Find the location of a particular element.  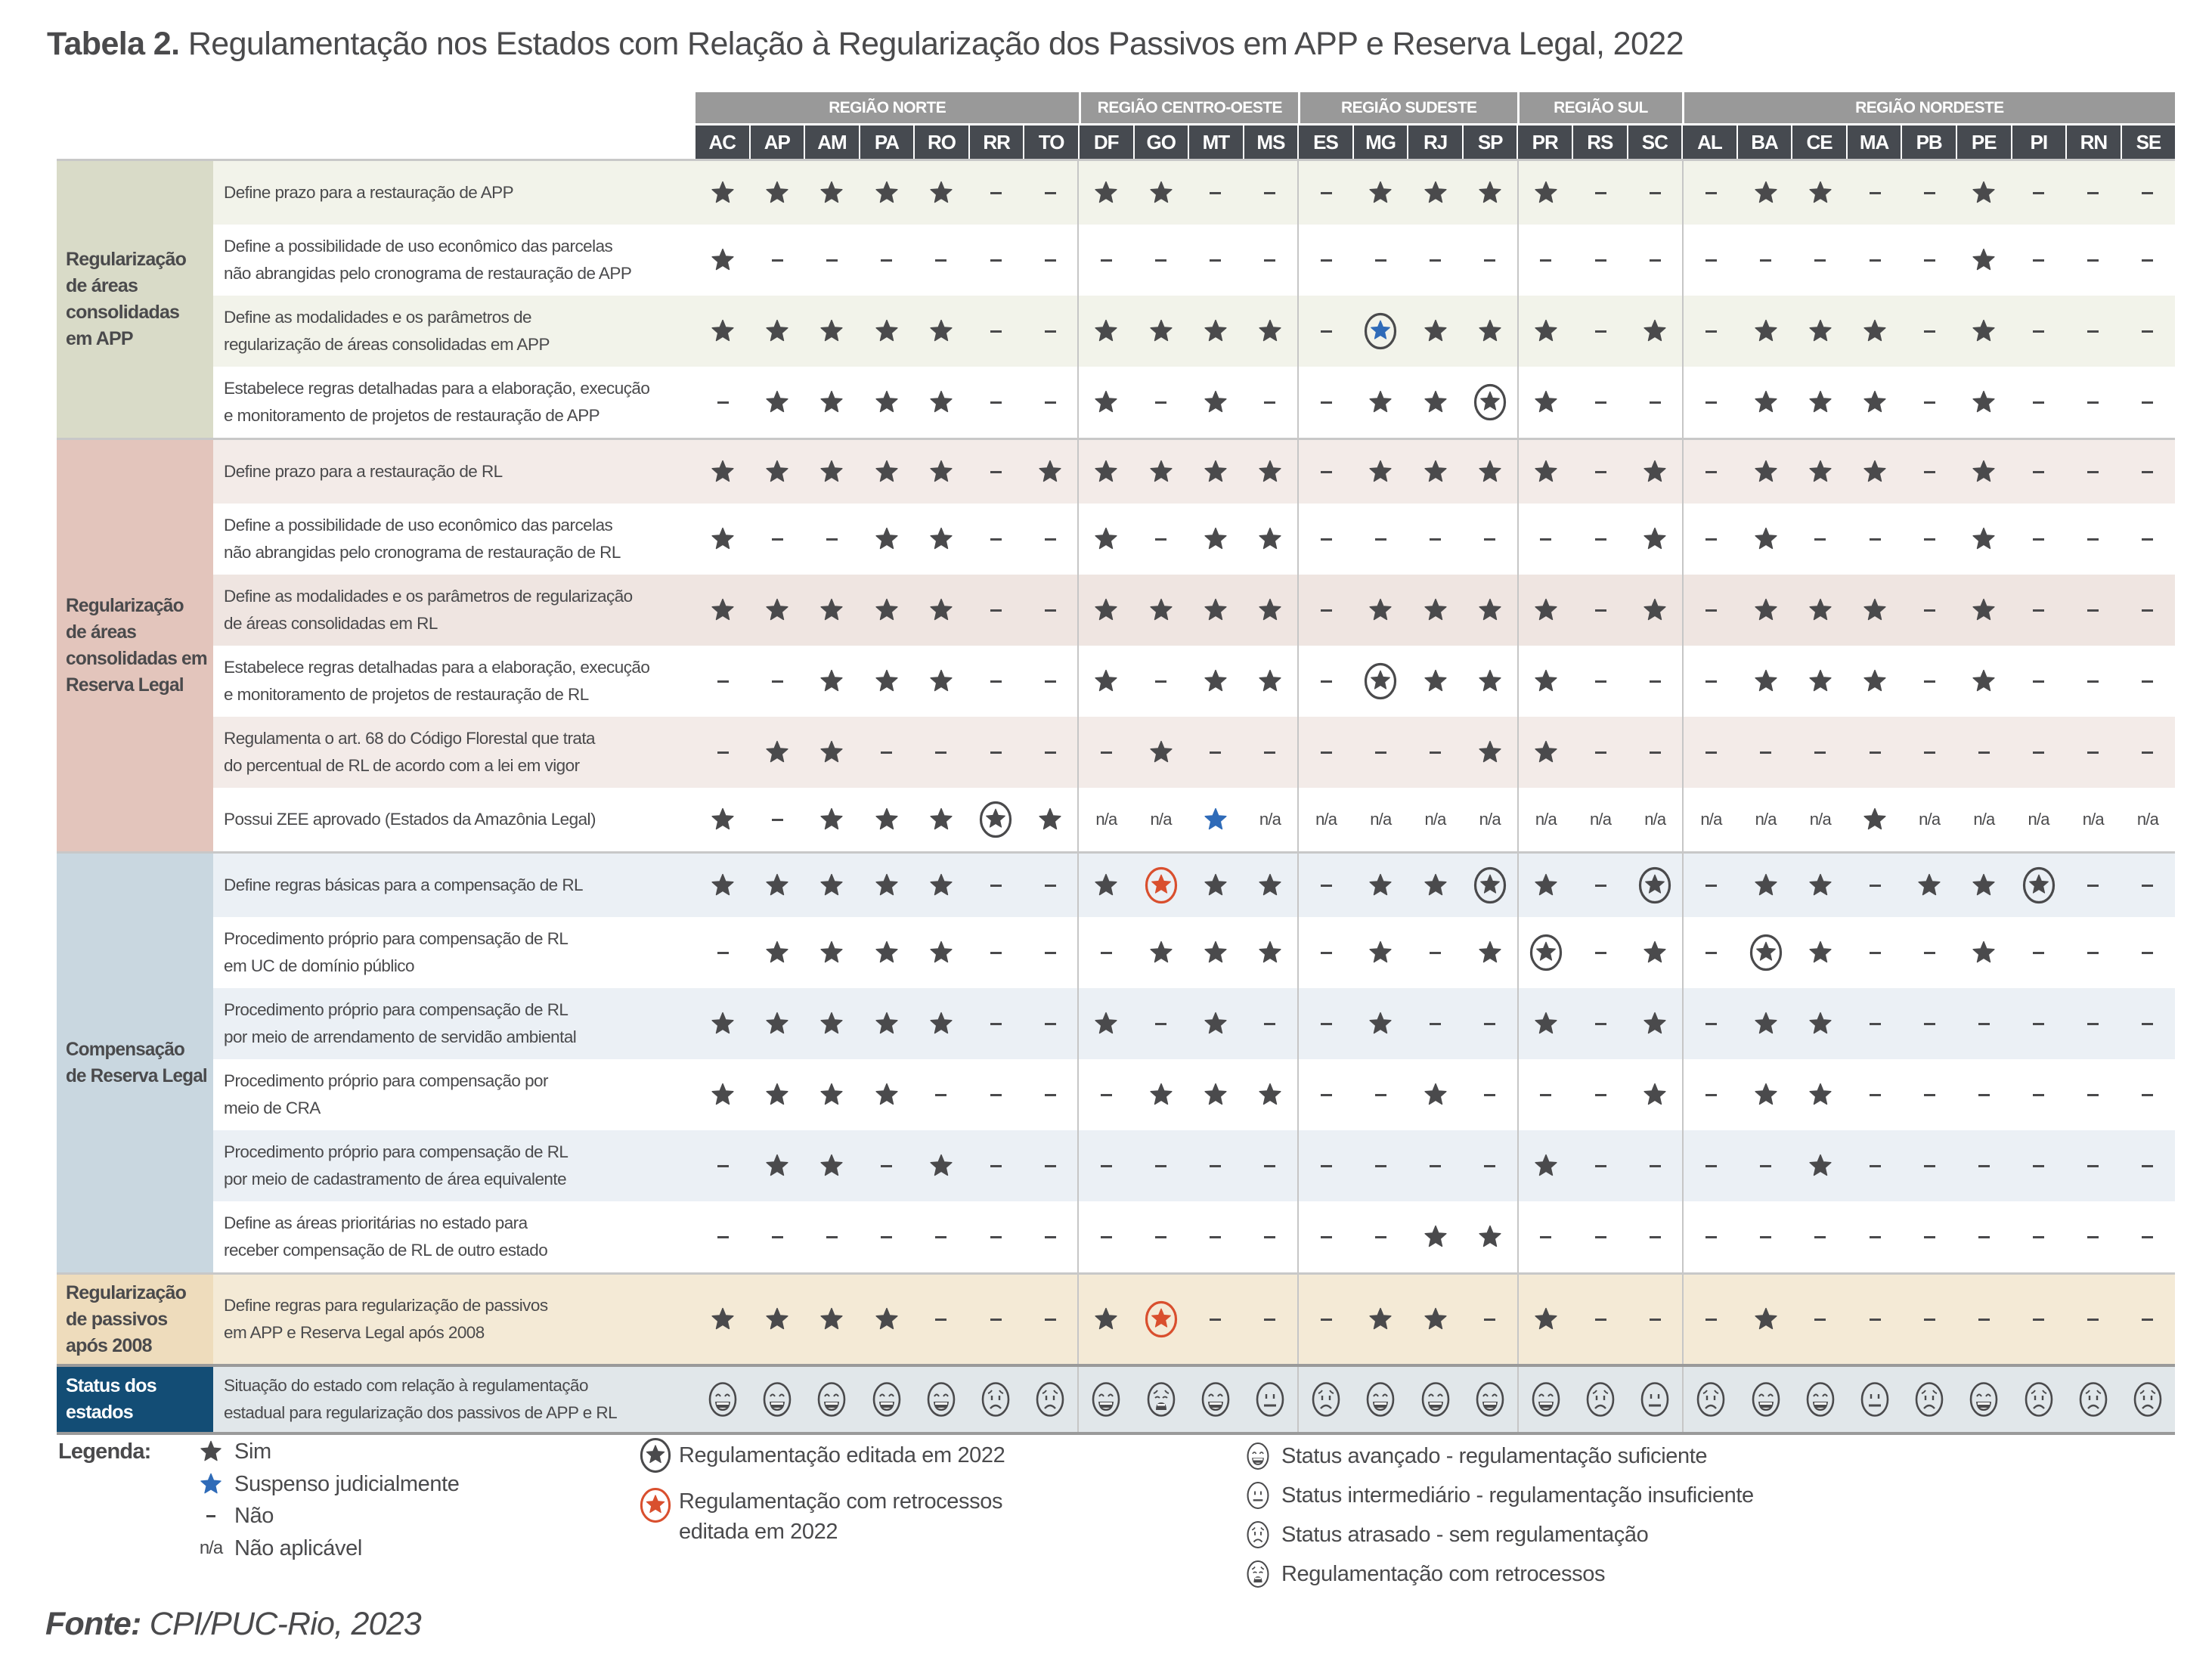

na-symbol: n/a is located at coordinates (211, 1548).